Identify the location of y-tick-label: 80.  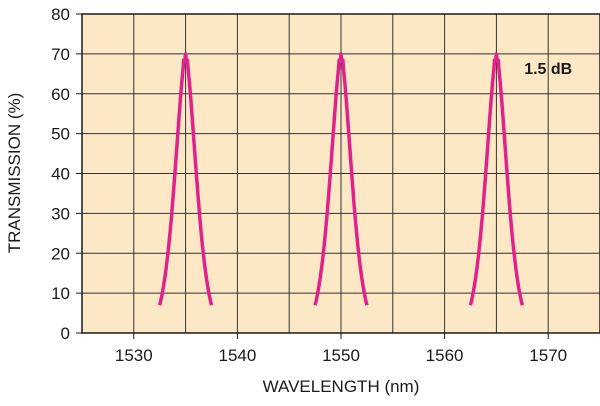
(60, 14).